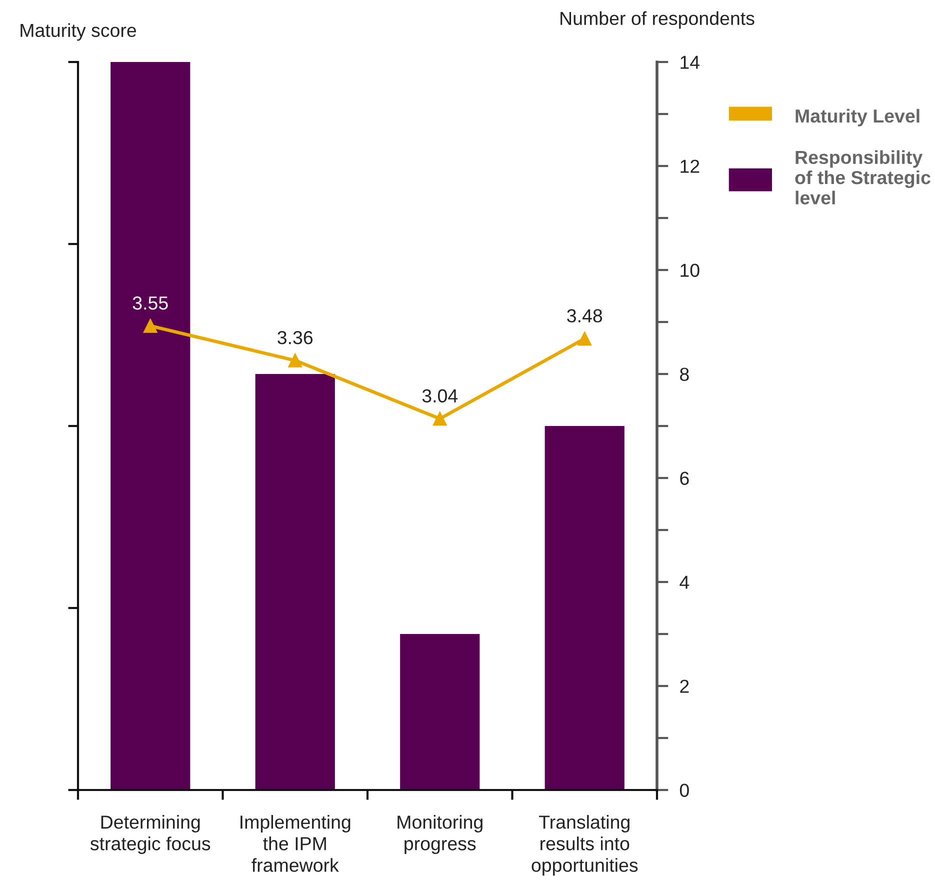 Image resolution: width=935 pixels, height=887 pixels. I want to click on y2-axis-title: Number of respondents, so click(657, 20).